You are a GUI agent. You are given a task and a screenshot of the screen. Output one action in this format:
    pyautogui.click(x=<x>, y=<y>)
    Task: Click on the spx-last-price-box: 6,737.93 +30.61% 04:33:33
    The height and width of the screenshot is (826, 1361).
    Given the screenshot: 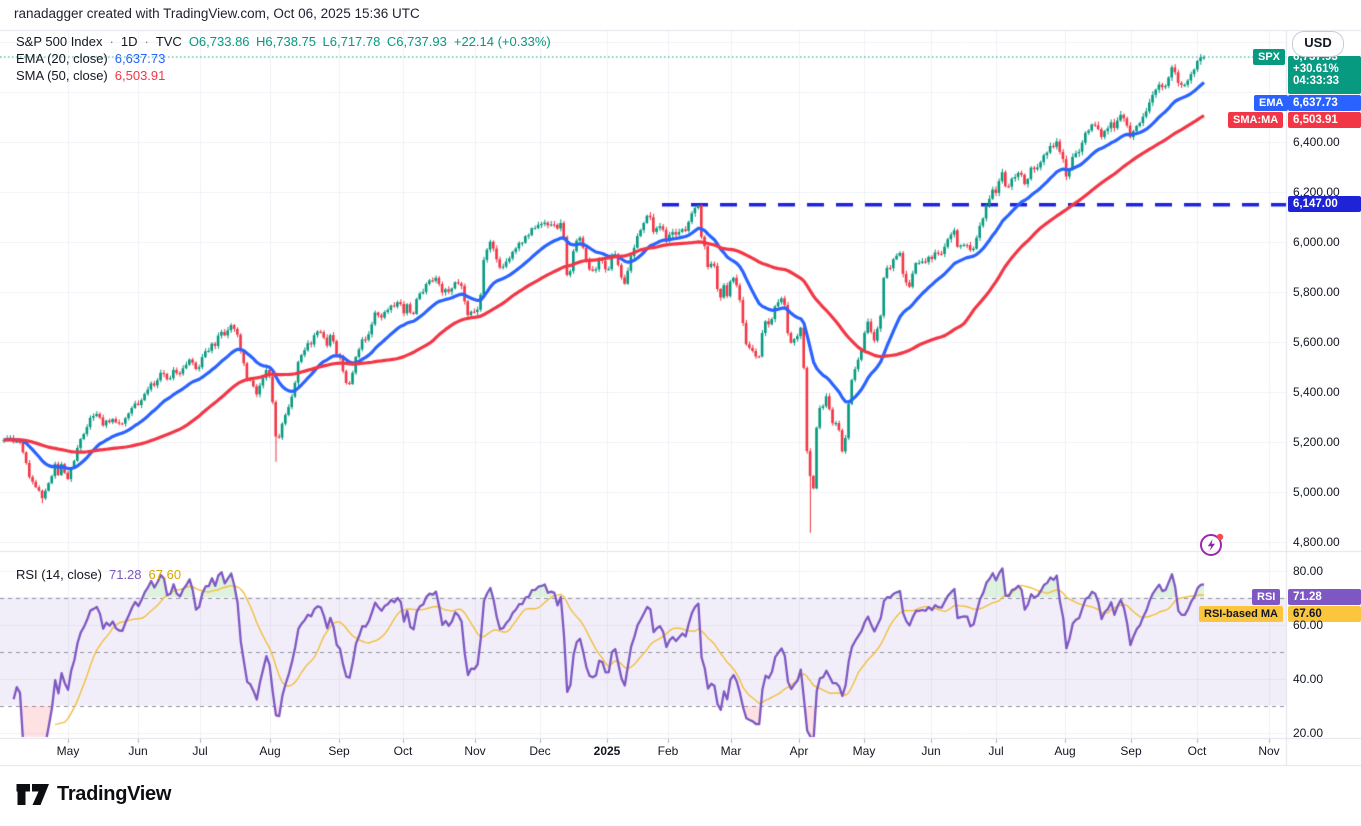 What is the action you would take?
    pyautogui.click(x=1324, y=75)
    